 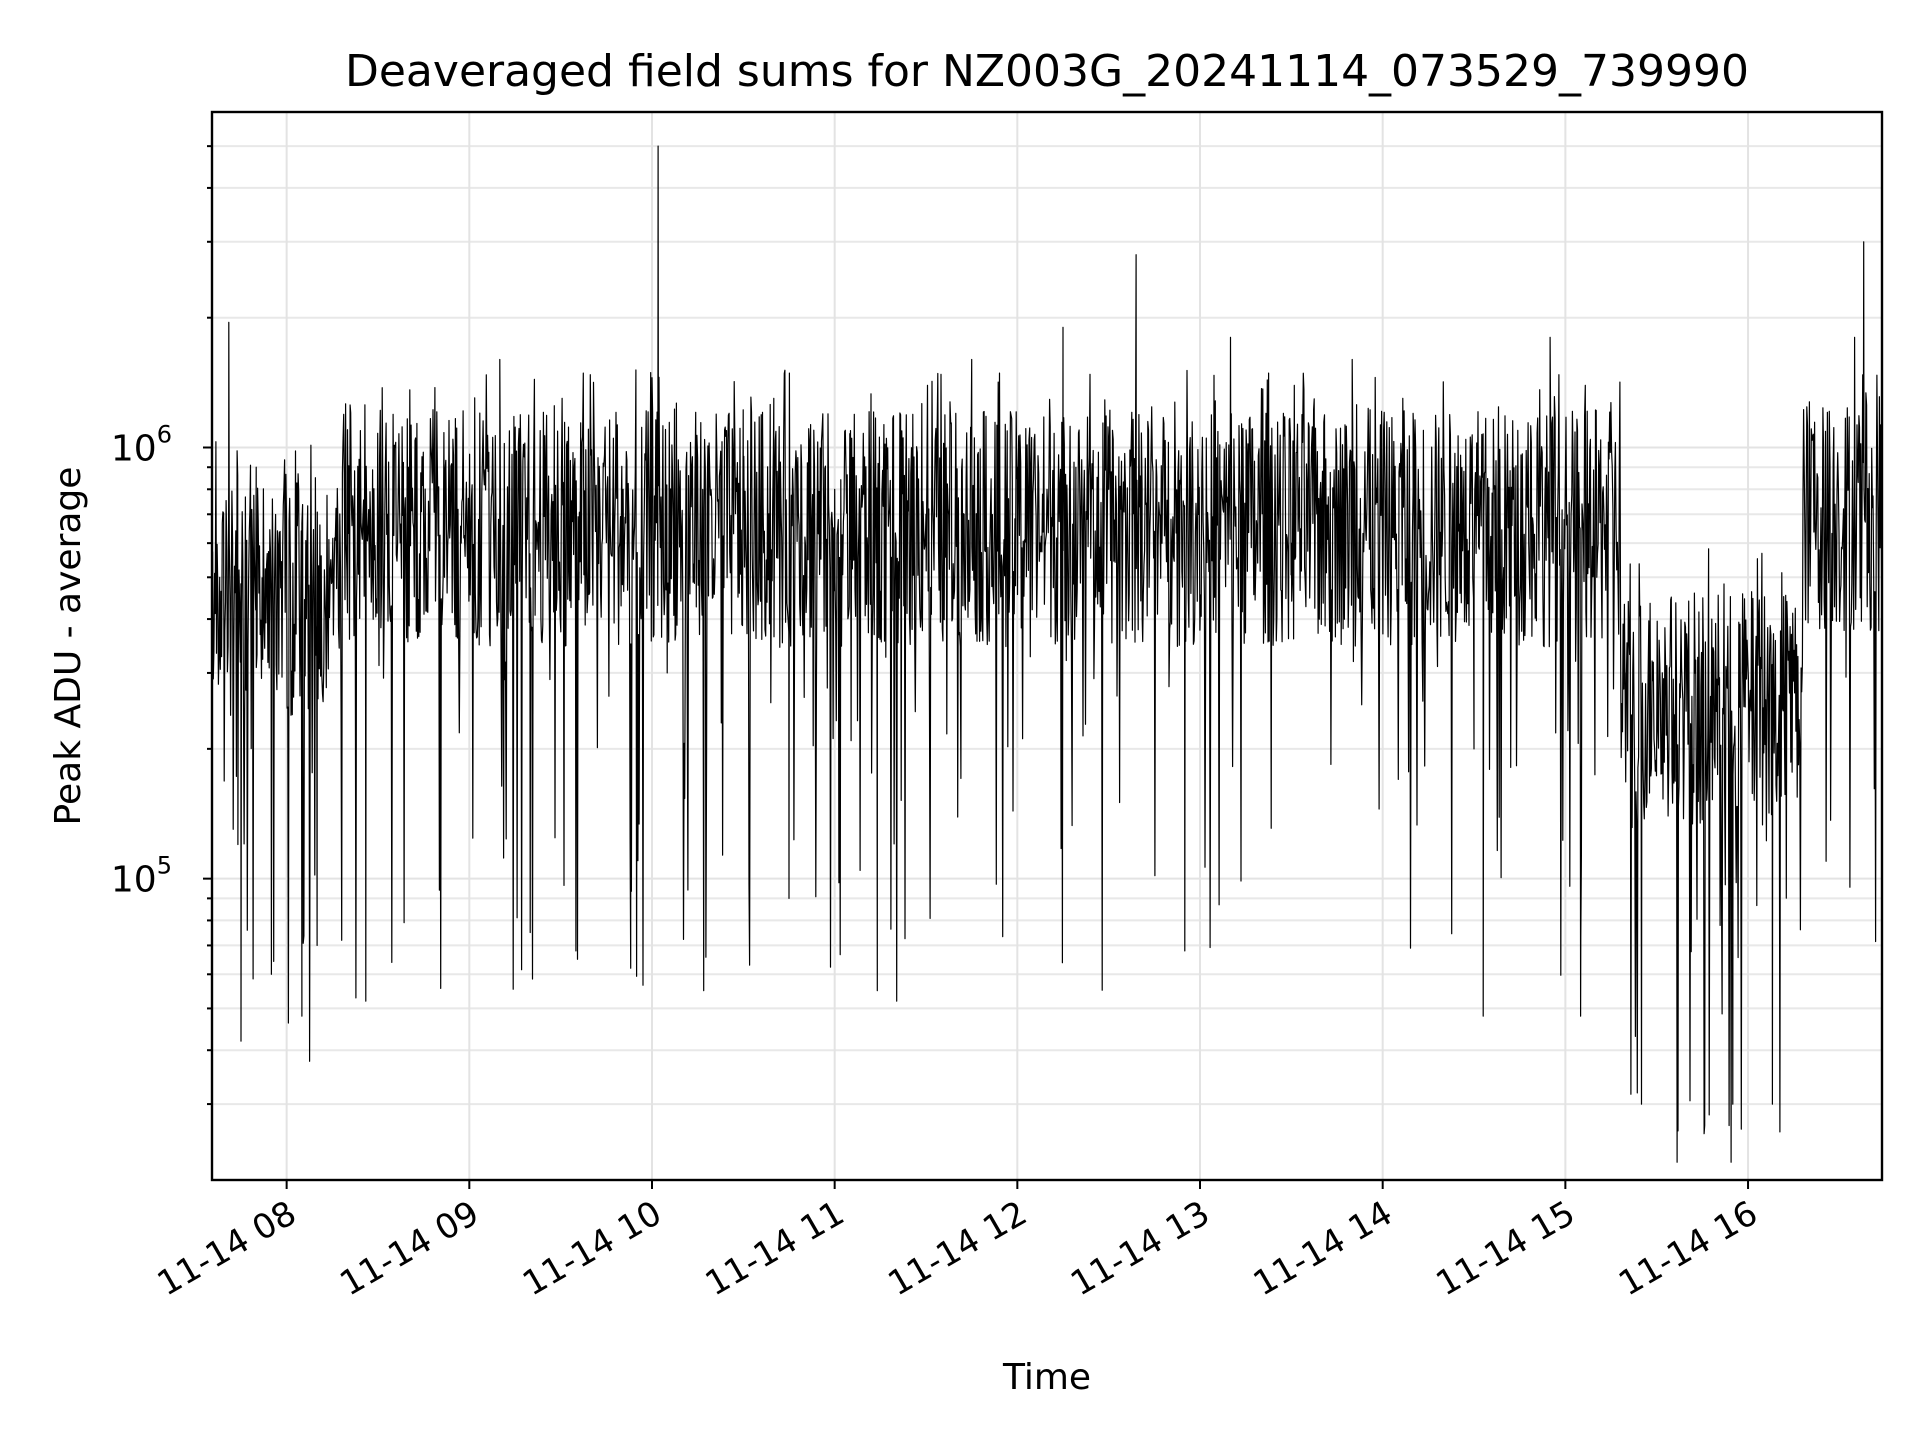 What do you see at coordinates (1046, 1377) in the screenshot?
I see `x-axis-label: Time` at bounding box center [1046, 1377].